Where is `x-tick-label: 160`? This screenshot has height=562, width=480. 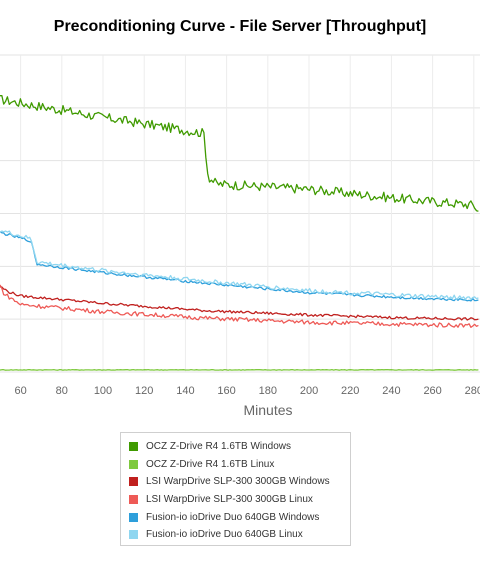 x-tick-label: 160 is located at coordinates (226, 391).